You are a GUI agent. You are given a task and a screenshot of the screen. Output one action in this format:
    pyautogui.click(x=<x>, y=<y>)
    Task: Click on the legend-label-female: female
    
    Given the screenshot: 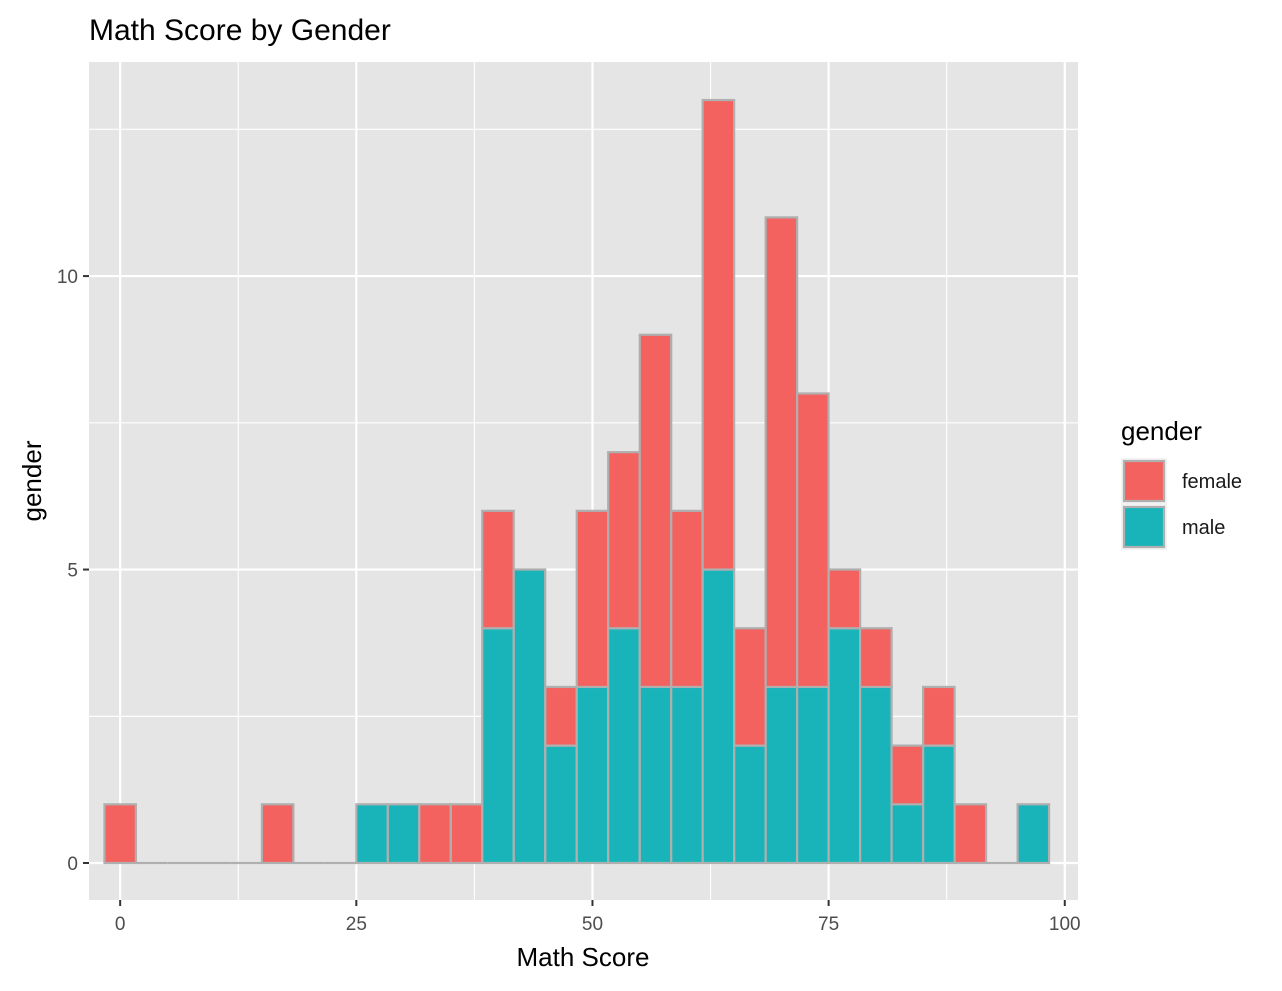 What is the action you would take?
    pyautogui.click(x=1212, y=482)
    